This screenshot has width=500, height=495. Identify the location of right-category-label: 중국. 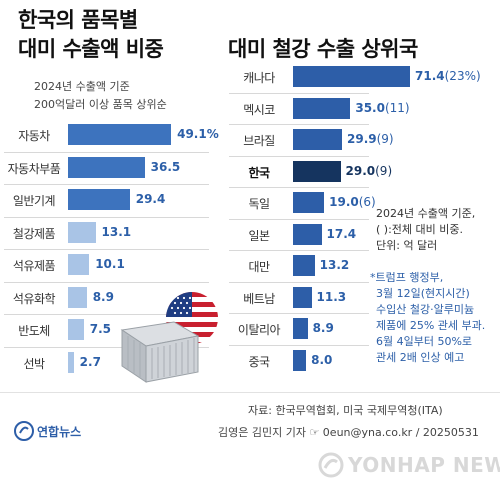
(259, 361).